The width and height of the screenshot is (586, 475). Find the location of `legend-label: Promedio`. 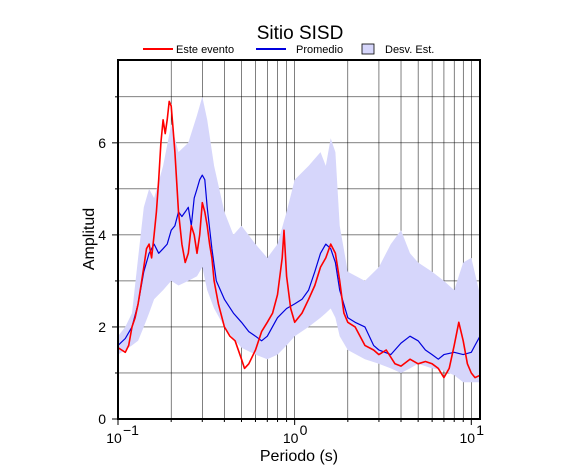

legend-label: Promedio is located at coordinates (319, 50).